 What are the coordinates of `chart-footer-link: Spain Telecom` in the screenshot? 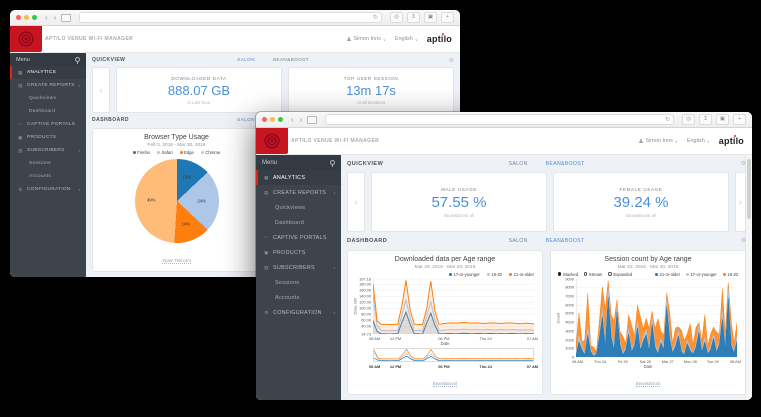 It's located at (176, 261).